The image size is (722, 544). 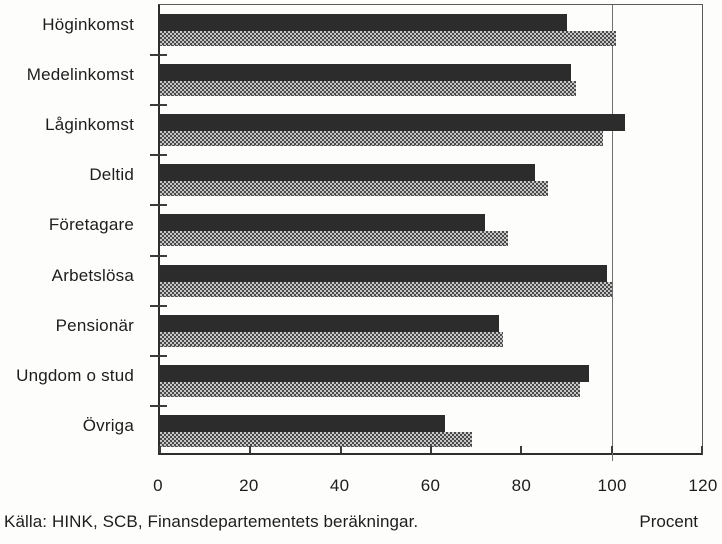 I want to click on x-axis-tick-label: 60, so click(x=430, y=485).